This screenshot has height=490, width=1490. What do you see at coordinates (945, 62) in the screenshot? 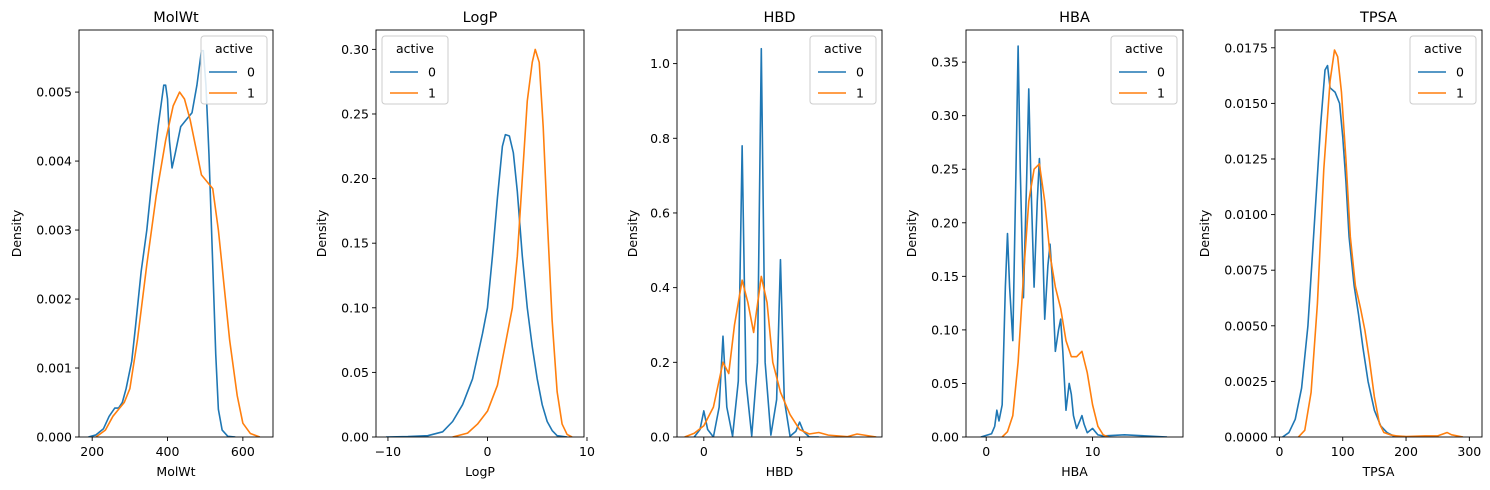
I see `y-tick-label: 0.35` at bounding box center [945, 62].